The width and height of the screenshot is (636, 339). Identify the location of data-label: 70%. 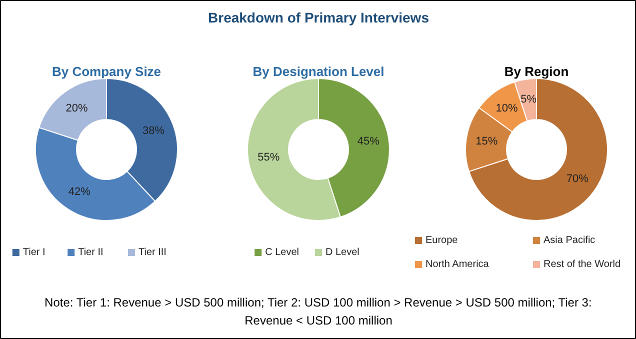
(577, 179).